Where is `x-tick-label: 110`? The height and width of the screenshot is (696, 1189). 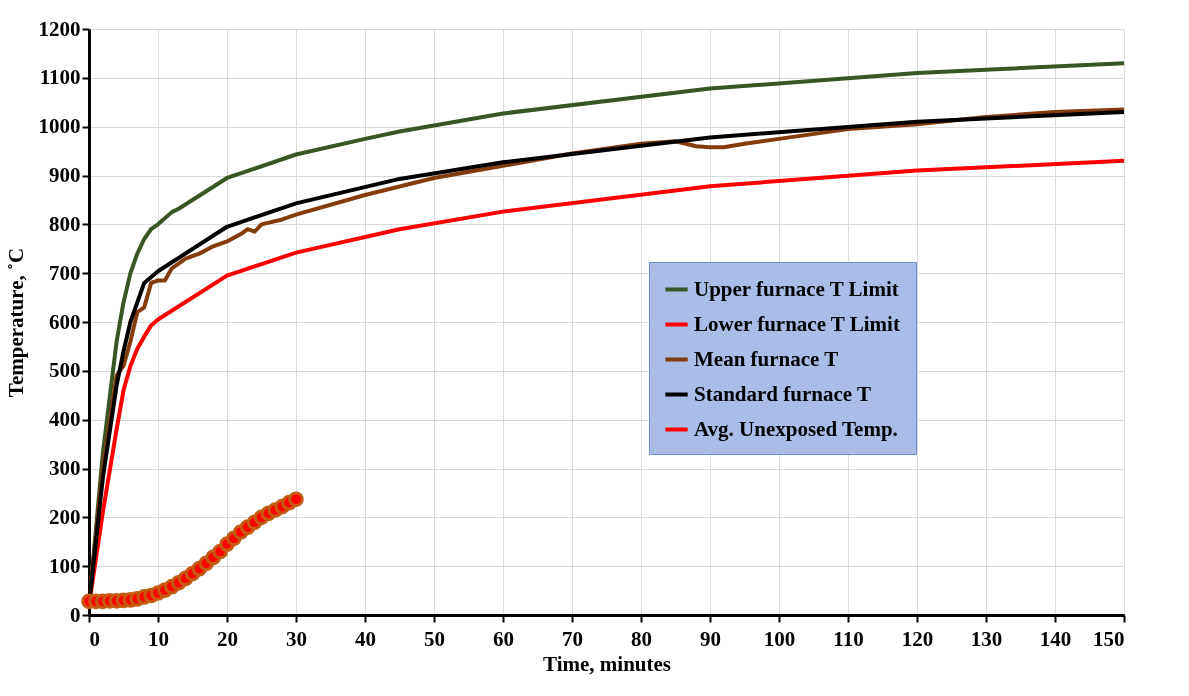
x-tick-label: 110 is located at coordinates (848, 638).